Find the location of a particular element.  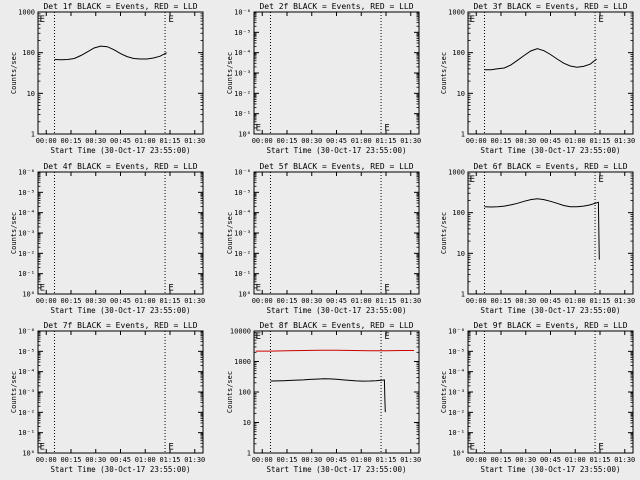

panel-1-ytick-label: 1000 is located at coordinates (26, 13).